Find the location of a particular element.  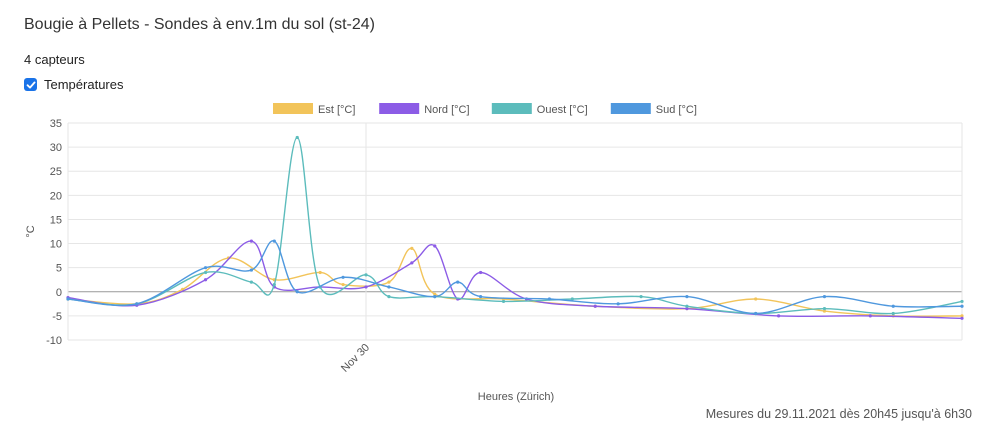

legend-label: Sud [°C] is located at coordinates (676, 110).